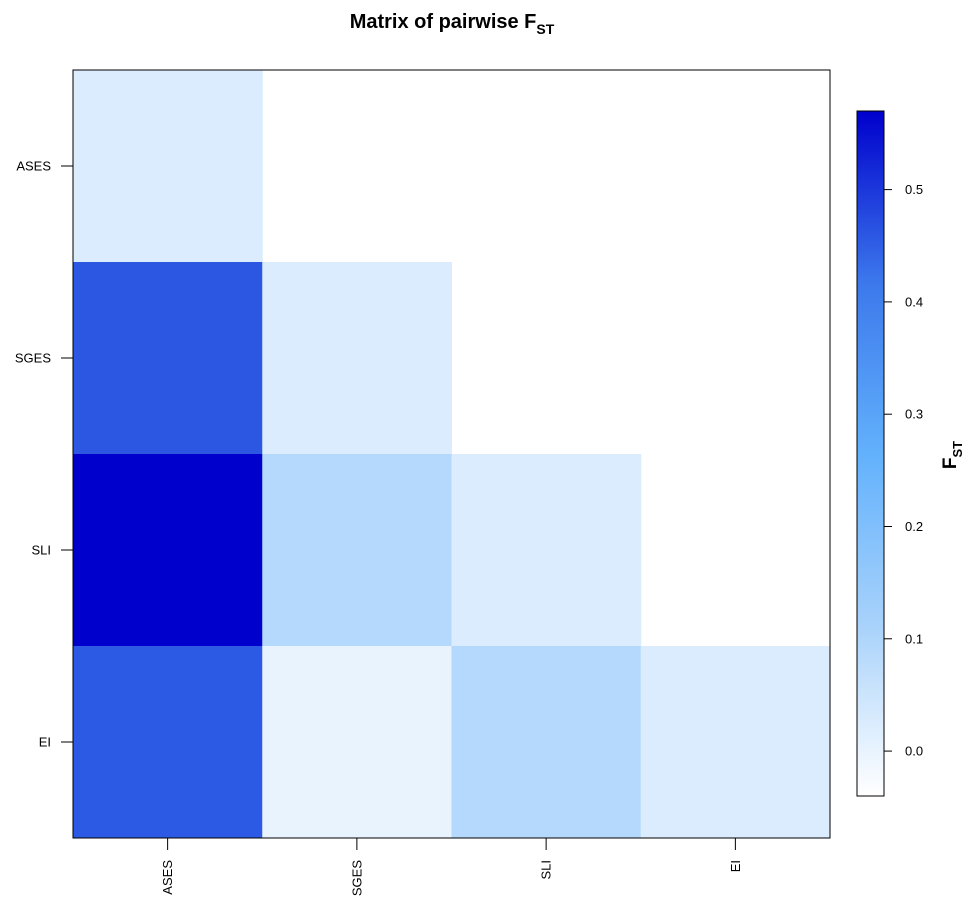 This screenshot has height=902, width=964. I want to click on heatmap-cell-sges-ases, so click(168, 358).